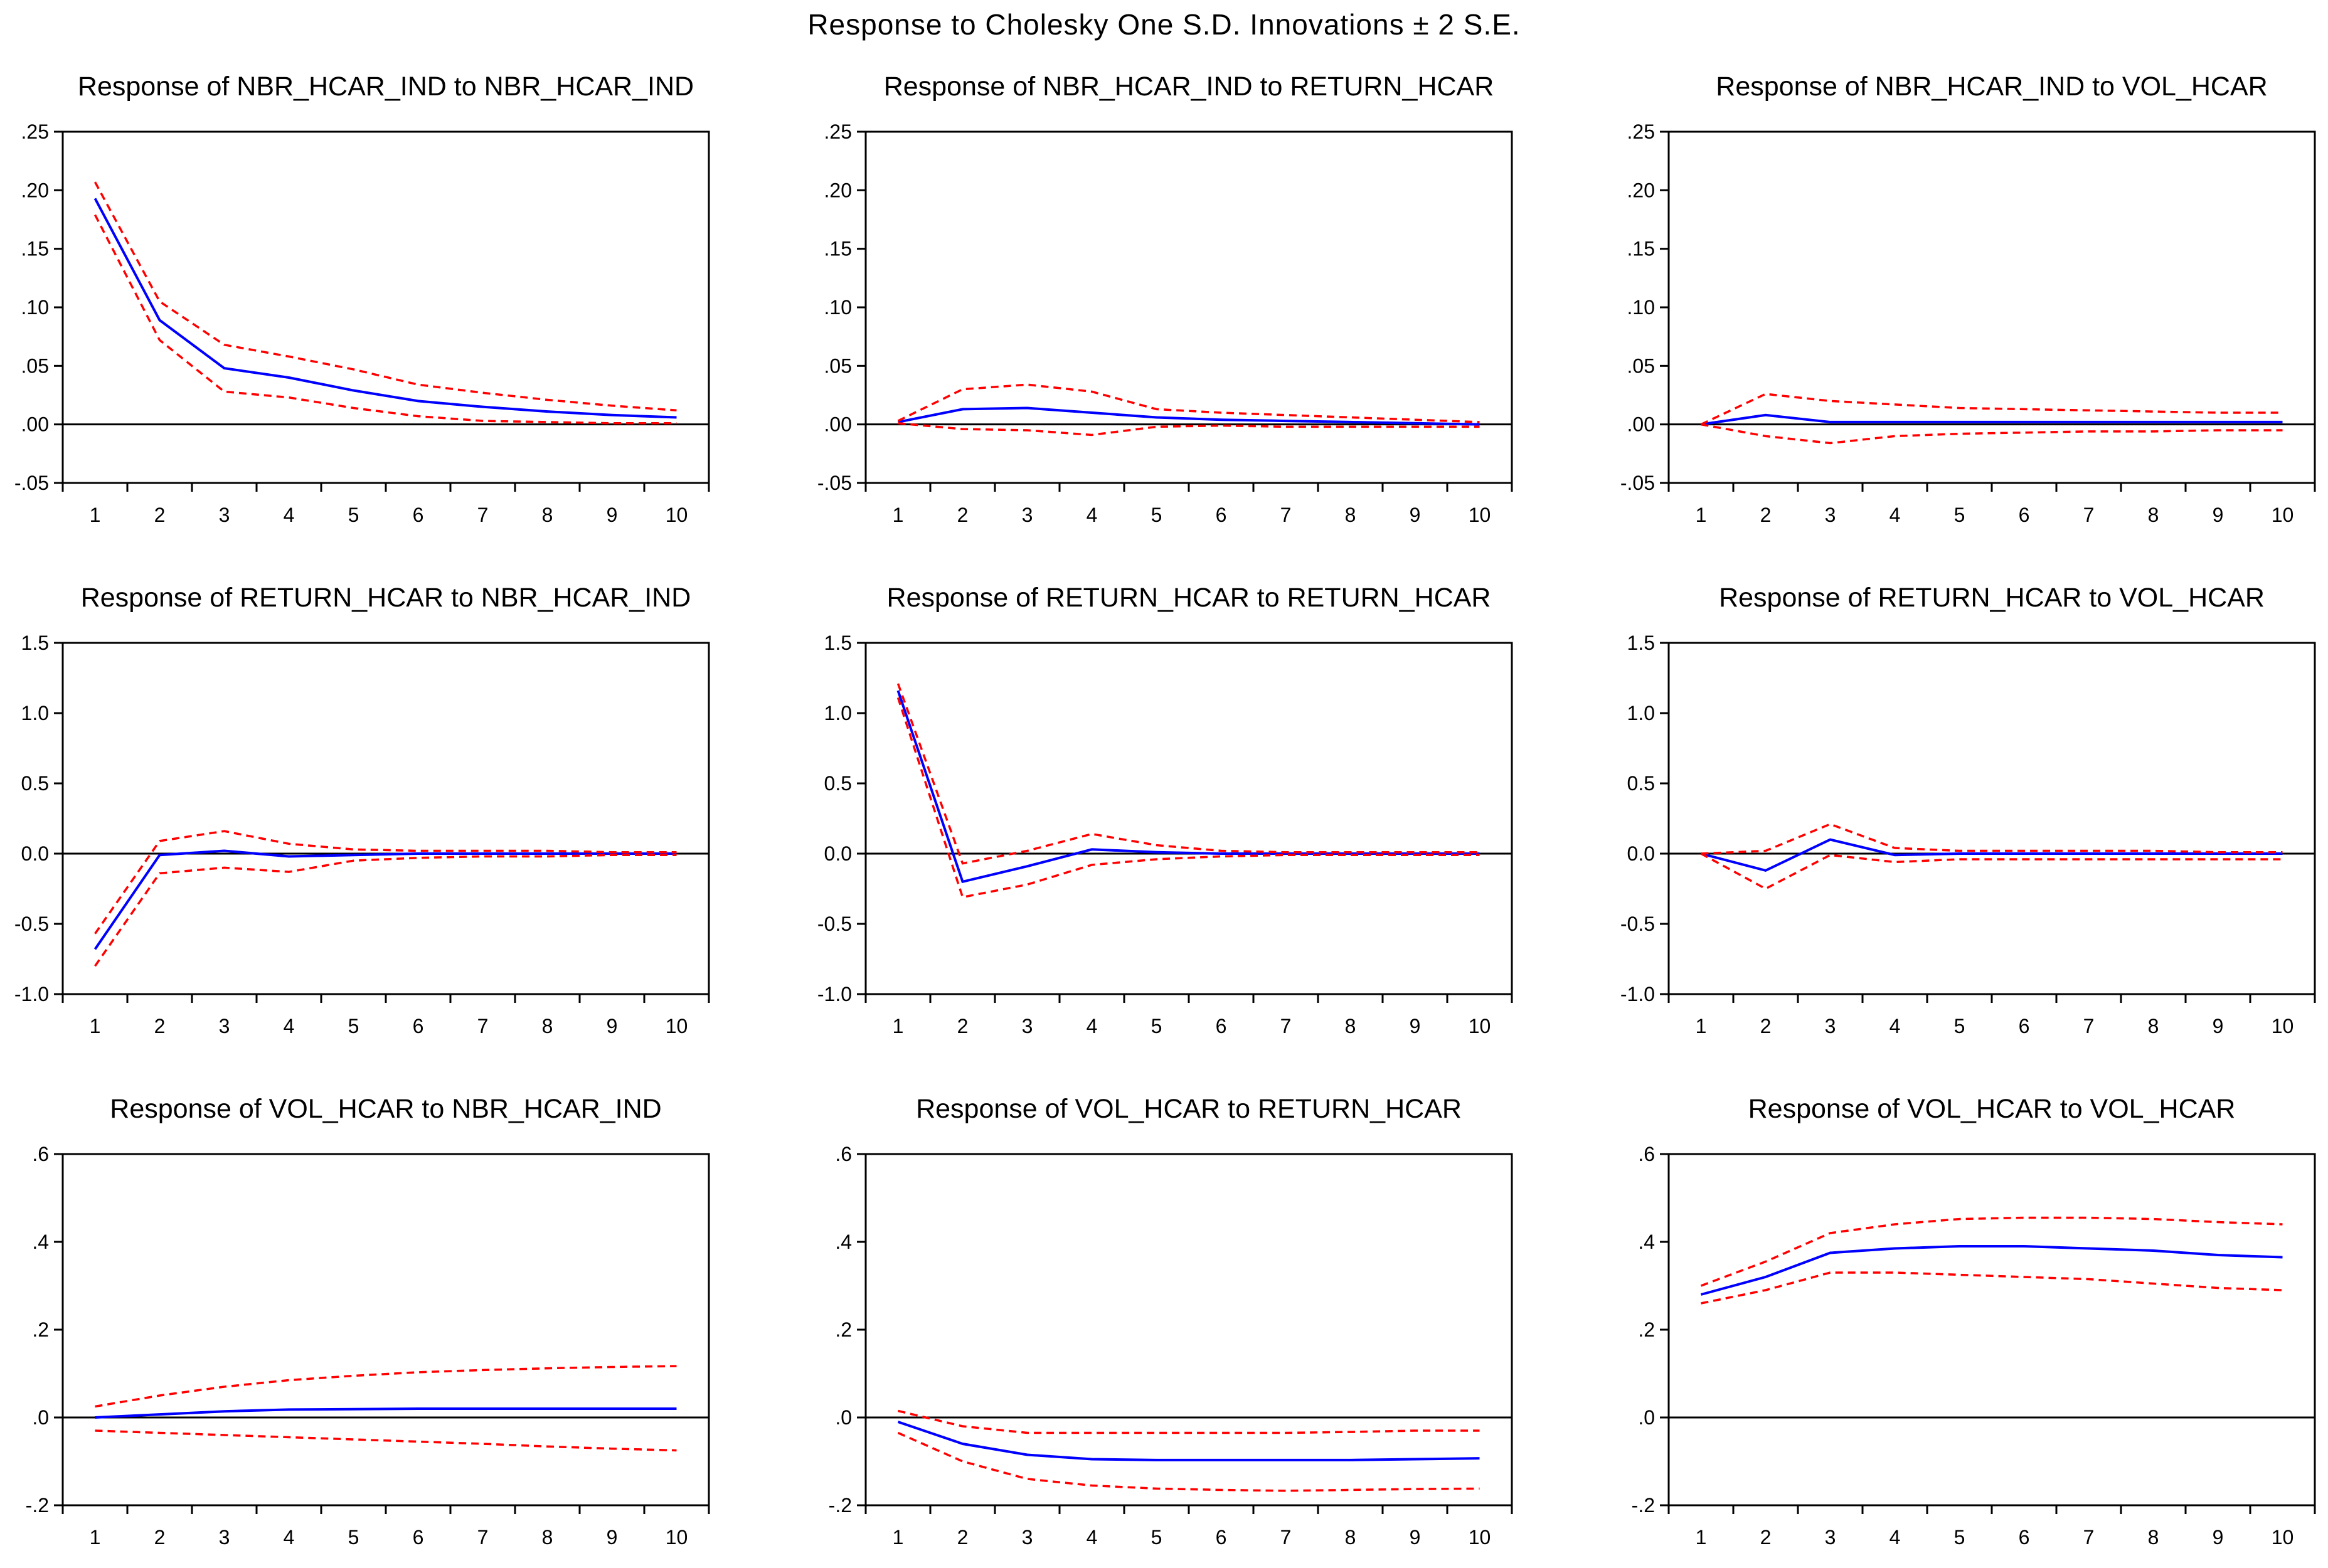 This screenshot has width=2328, height=1568. Describe the element at coordinates (35, 190) in the screenshot. I see `y-tick-label: .20` at that location.